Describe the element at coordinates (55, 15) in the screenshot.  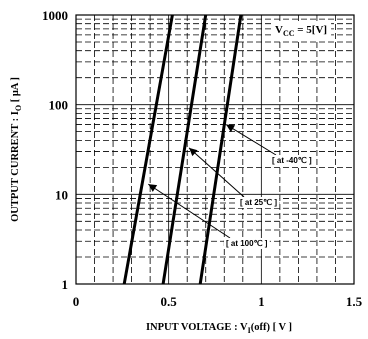
I see `y-tick-label: 1000` at that location.